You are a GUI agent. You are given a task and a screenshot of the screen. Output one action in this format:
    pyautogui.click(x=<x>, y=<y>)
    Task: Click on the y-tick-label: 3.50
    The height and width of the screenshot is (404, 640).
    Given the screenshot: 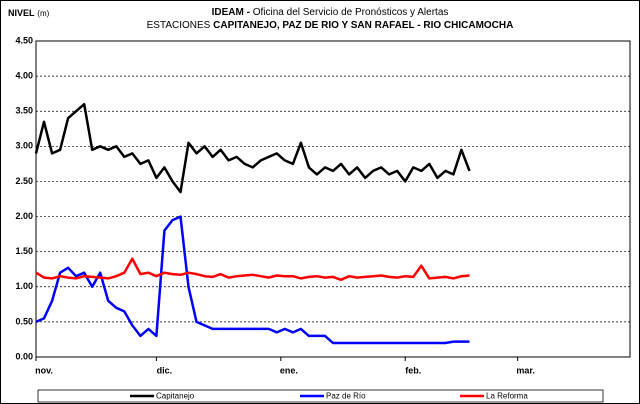 What is the action you would take?
    pyautogui.click(x=24, y=111)
    